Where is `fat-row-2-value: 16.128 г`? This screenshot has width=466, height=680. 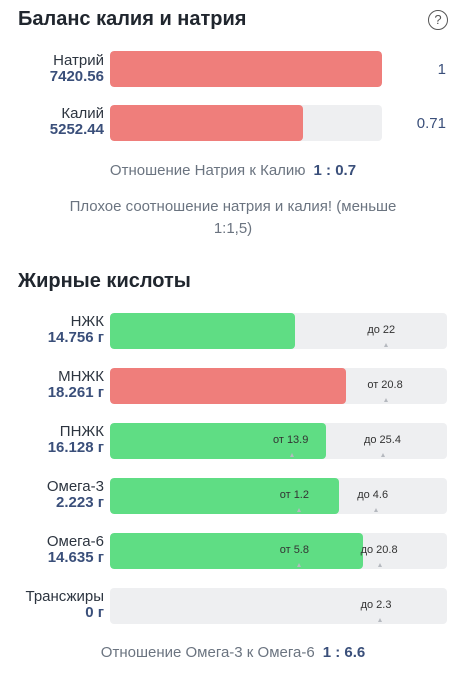 fat-row-2-value: 16.128 г is located at coordinates (75, 447).